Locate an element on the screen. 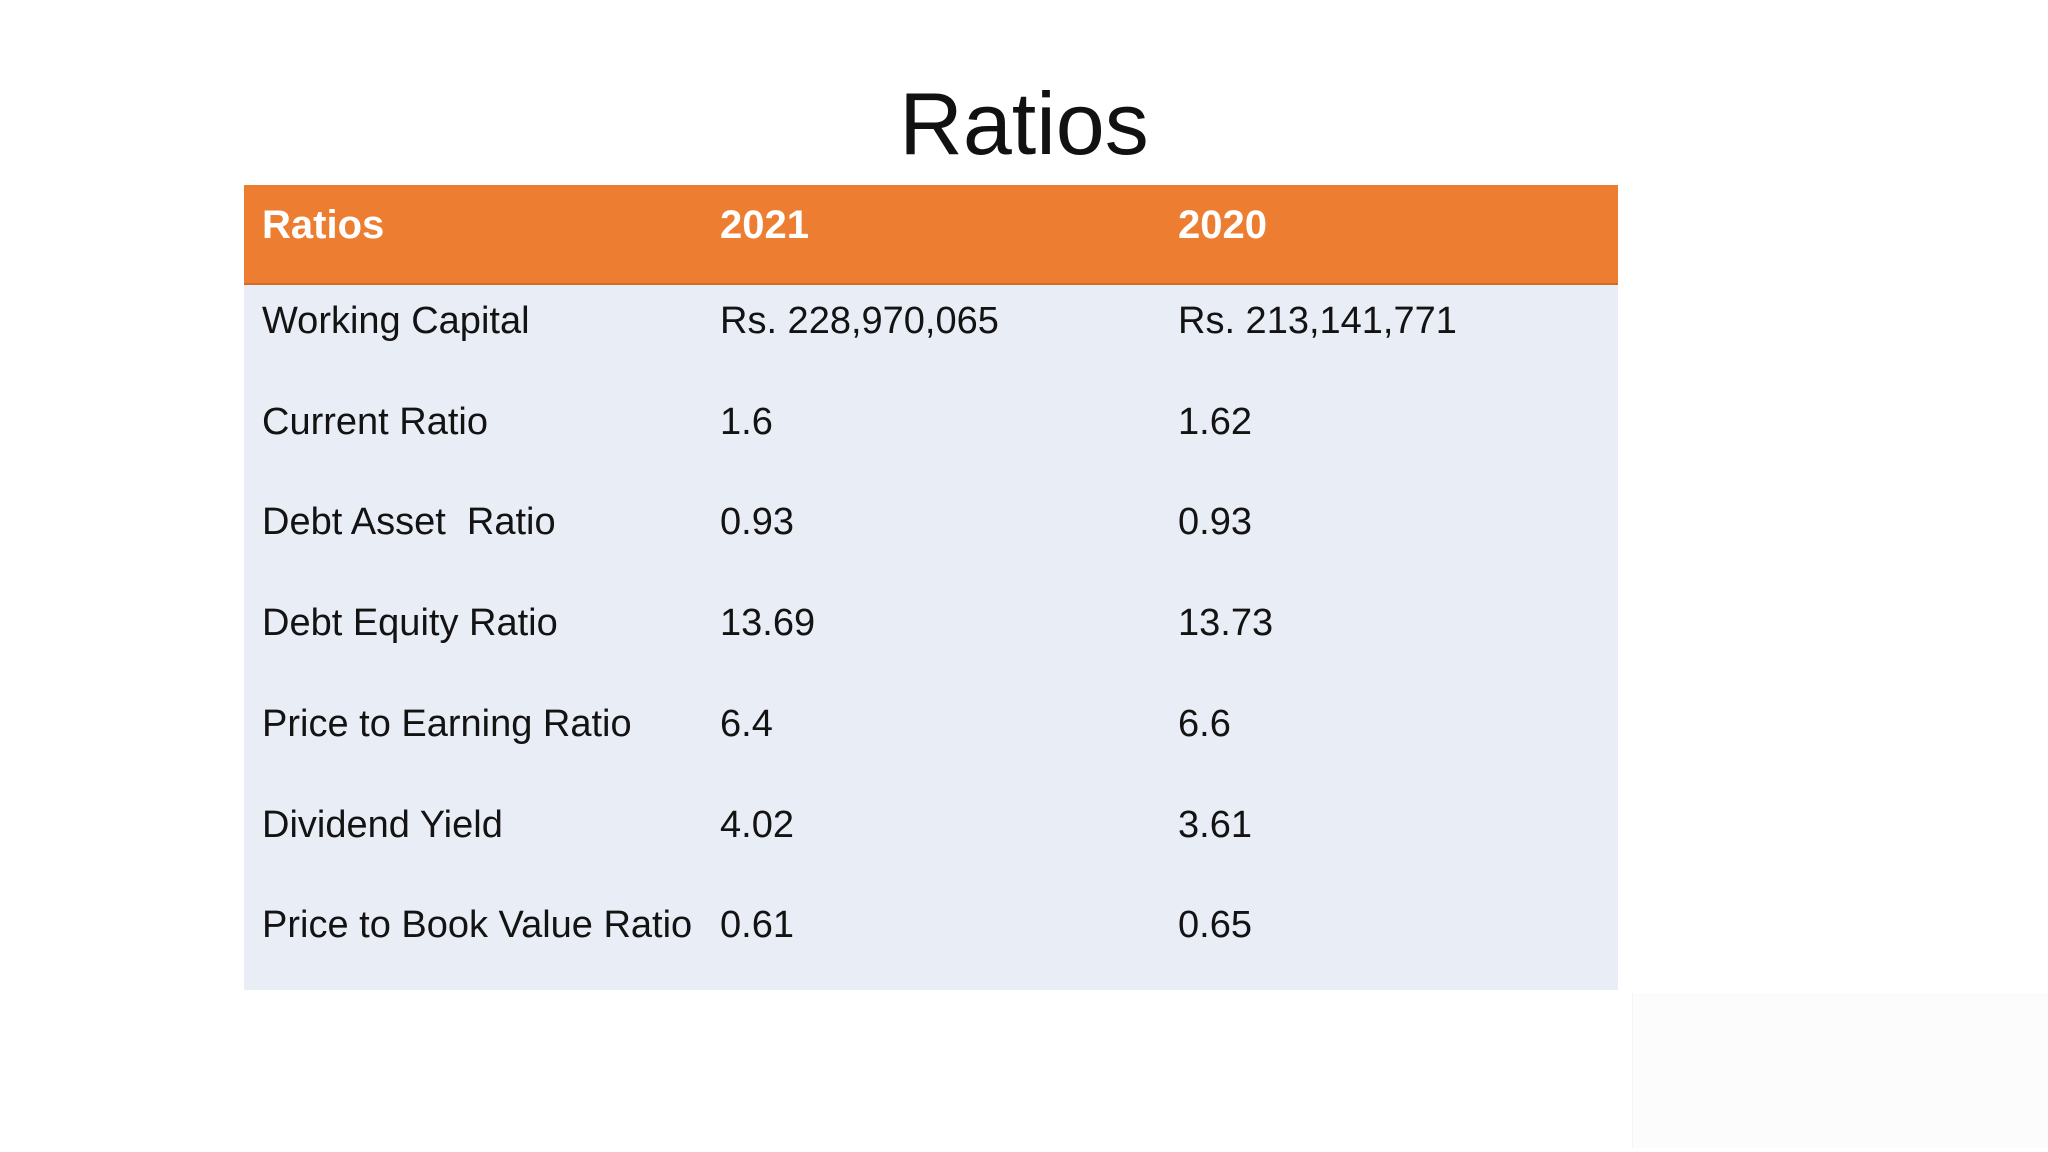 This screenshot has width=2048, height=1152. value-2020-cell: 6.6 is located at coordinates (1204, 723).